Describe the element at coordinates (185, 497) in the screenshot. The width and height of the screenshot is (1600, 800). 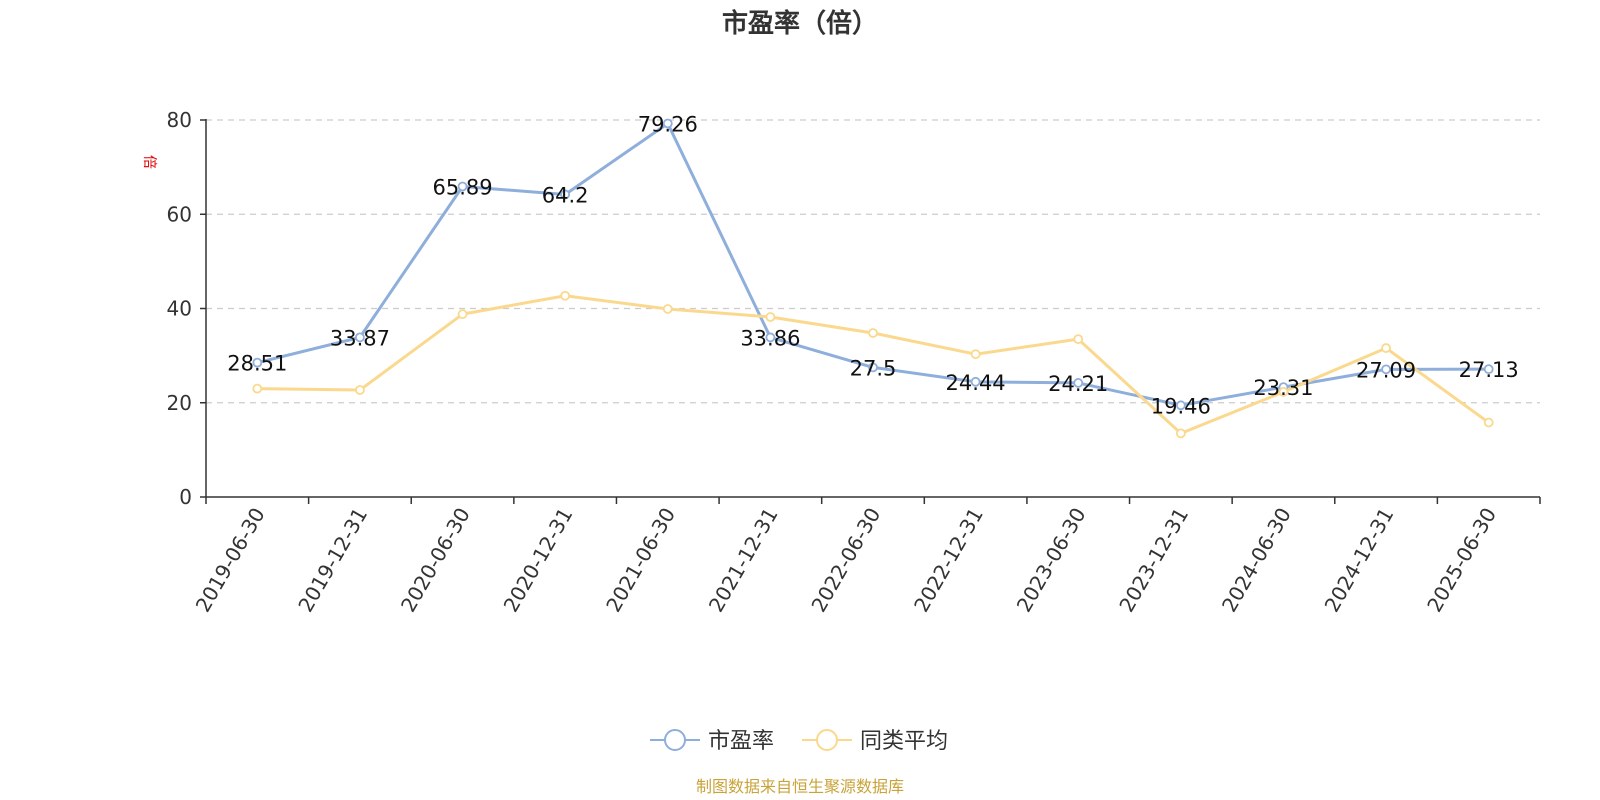
I see `y-tick-label: 0` at that location.